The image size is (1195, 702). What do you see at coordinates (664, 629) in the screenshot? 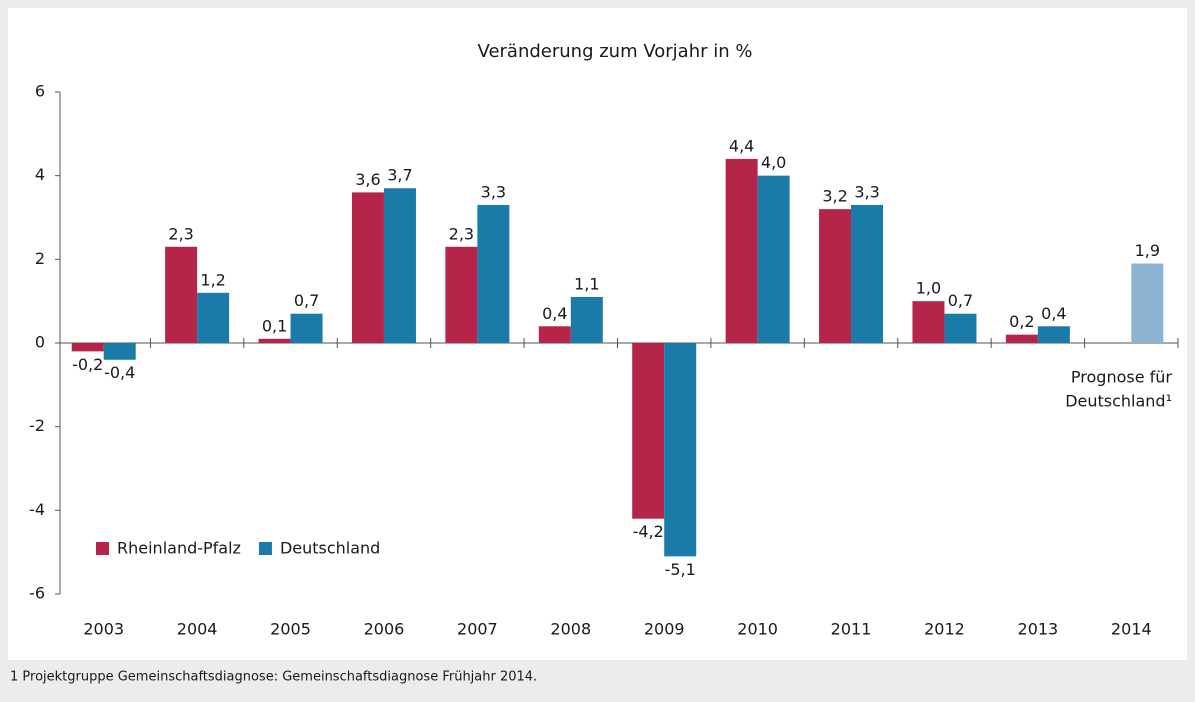
I see `x-tick-label: 2009` at bounding box center [664, 629].